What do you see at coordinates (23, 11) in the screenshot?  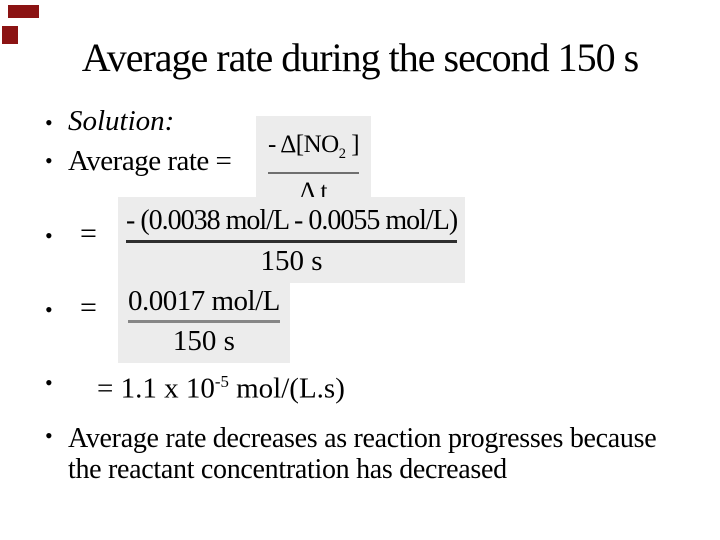 I see `corner-accent-bar` at bounding box center [23, 11].